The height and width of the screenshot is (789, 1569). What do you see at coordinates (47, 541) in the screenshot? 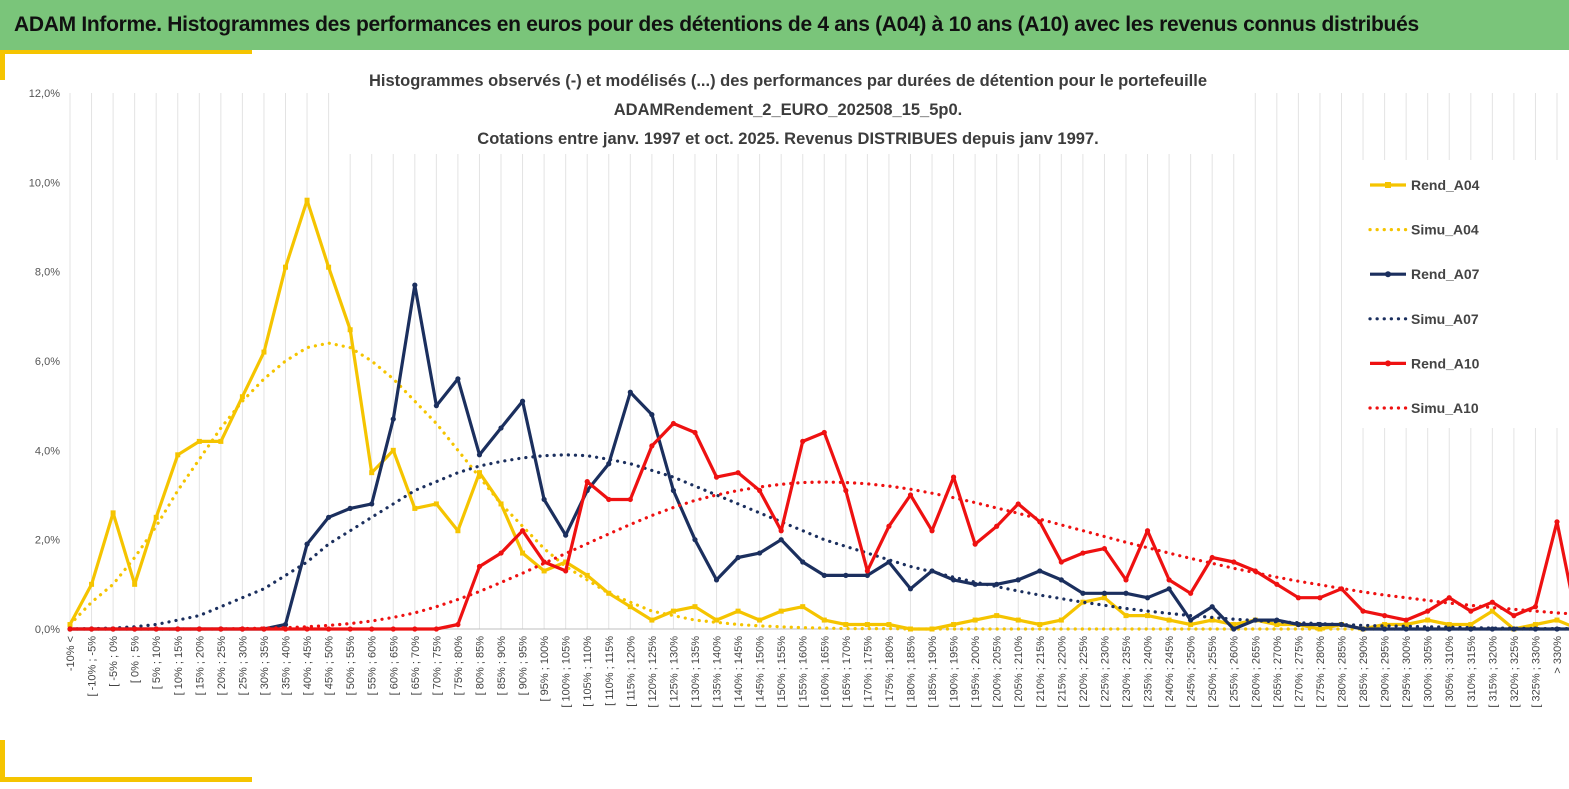
I see `y-tick-label: 2,0%` at bounding box center [47, 541].